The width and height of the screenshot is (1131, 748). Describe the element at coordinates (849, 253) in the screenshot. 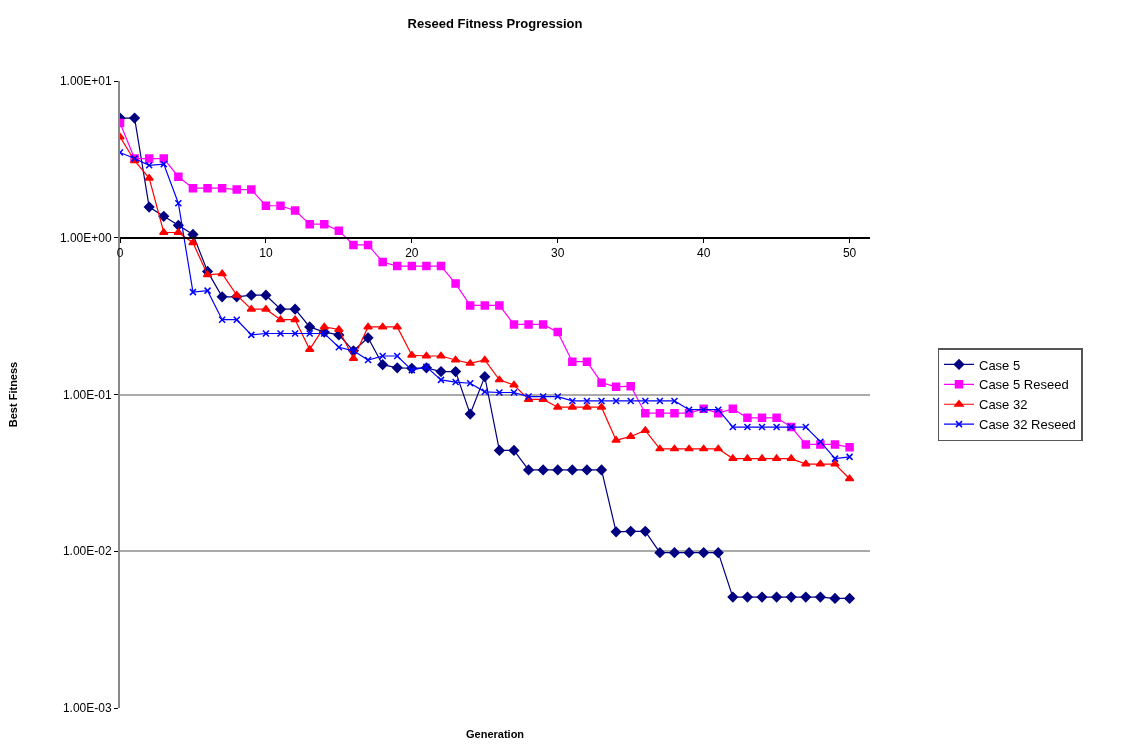

I see `x-tick-label: 50` at that location.